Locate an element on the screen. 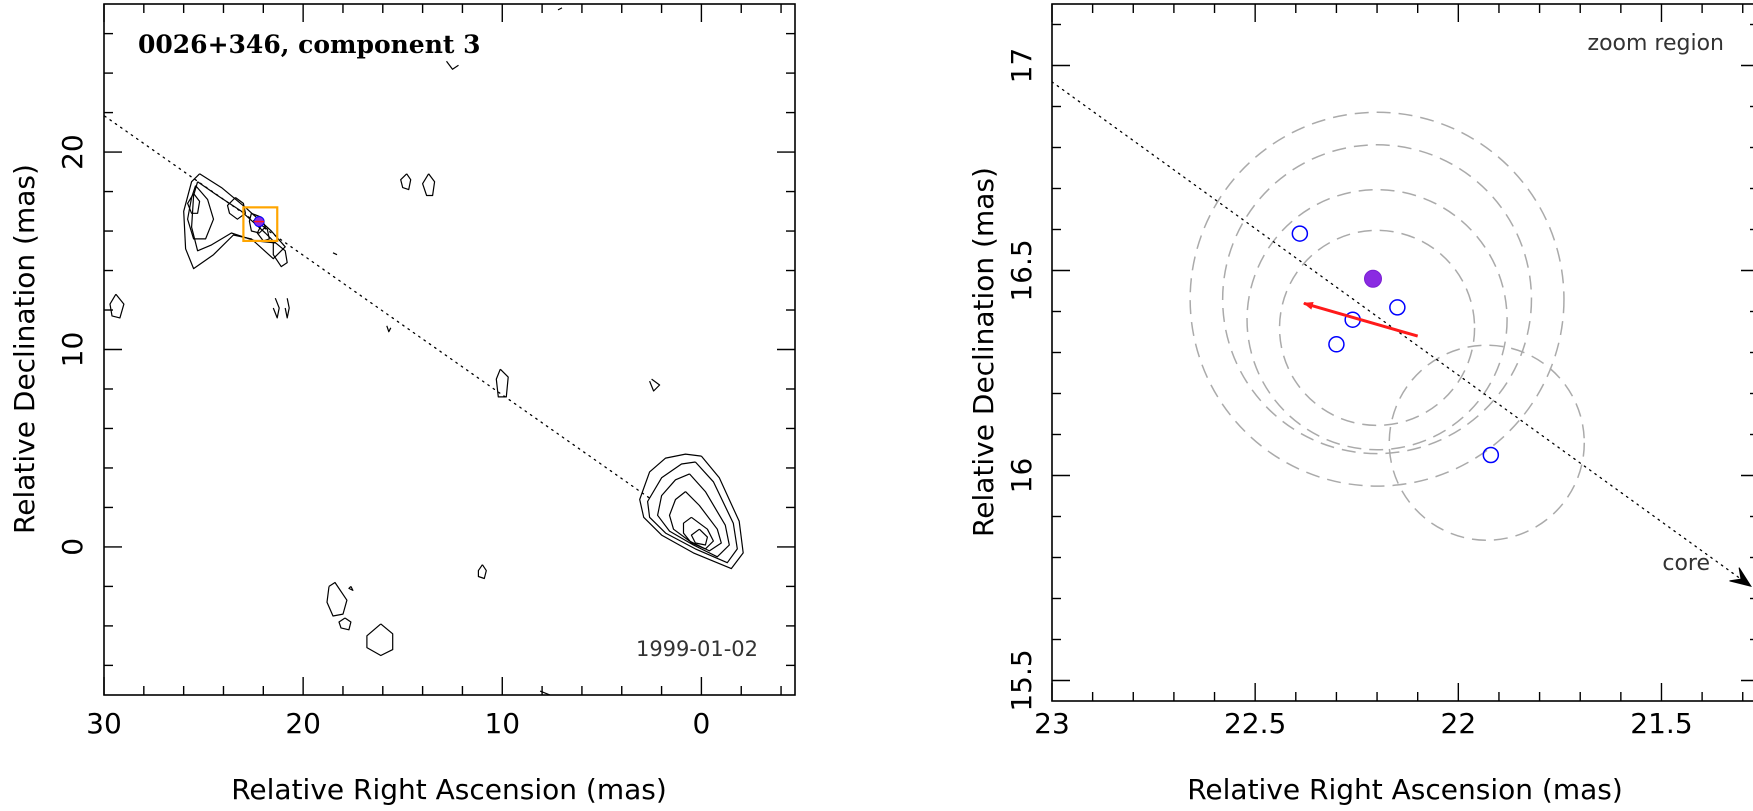 The height and width of the screenshot is (811, 1753). right-core-label: core is located at coordinates (1686, 563).